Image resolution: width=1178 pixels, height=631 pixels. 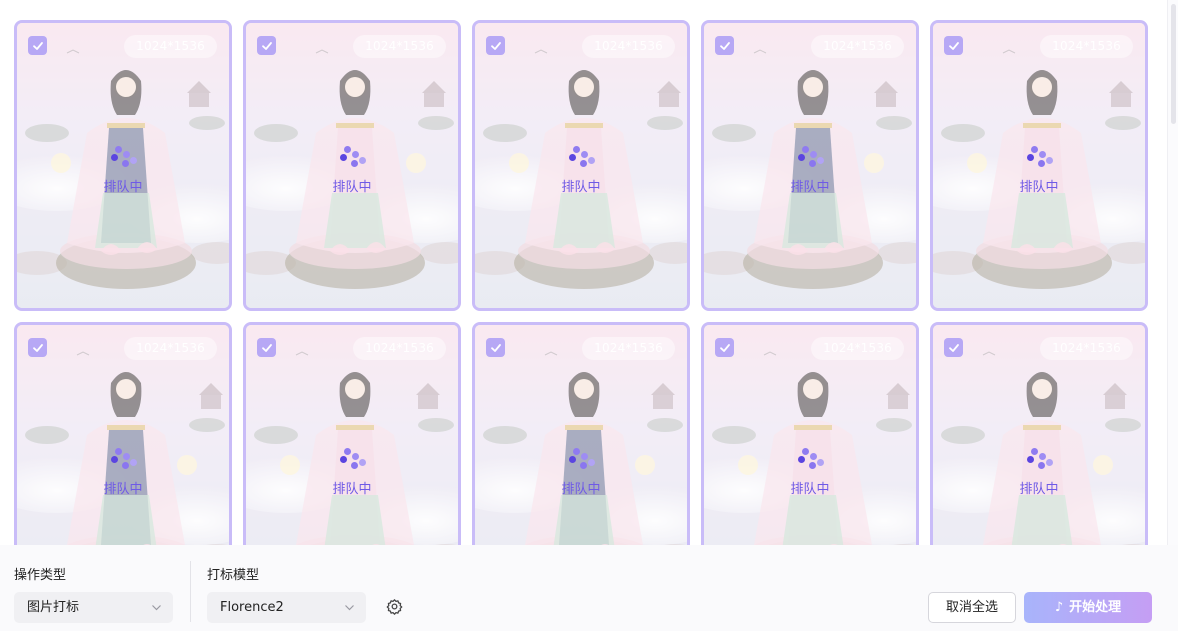 What do you see at coordinates (394, 606) in the screenshot?
I see `gear-icon` at bounding box center [394, 606].